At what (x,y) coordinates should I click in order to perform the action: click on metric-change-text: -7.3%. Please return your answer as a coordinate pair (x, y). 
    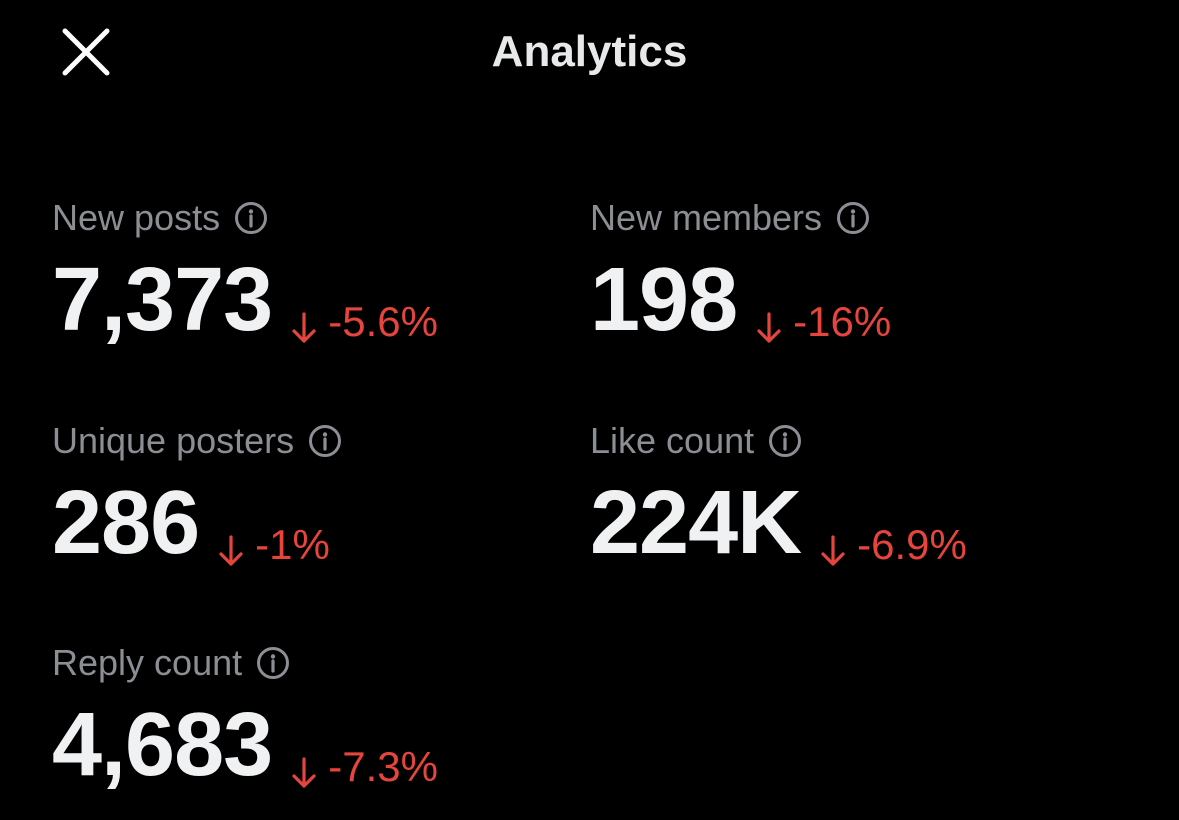
    Looking at the image, I should click on (383, 766).